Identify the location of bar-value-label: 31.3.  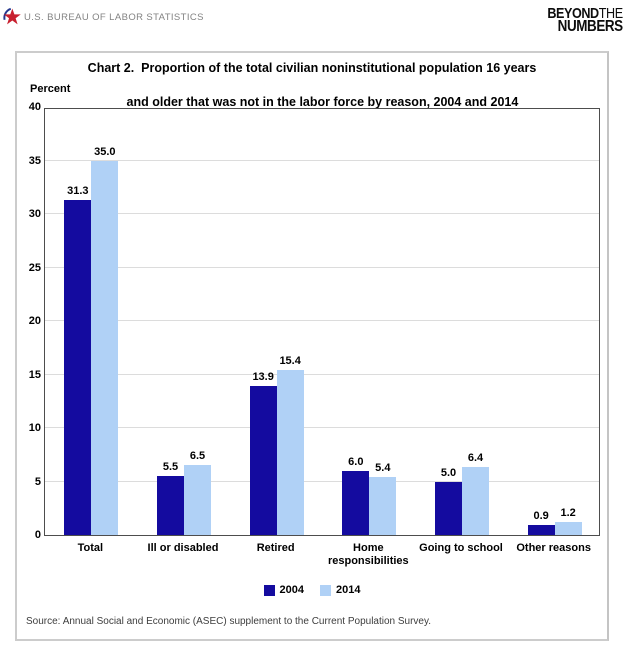
(78, 191).